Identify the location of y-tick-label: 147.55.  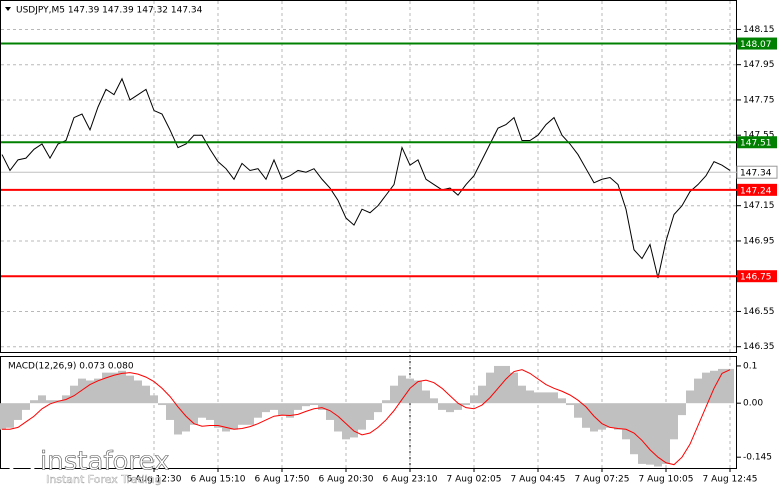
(759, 136).